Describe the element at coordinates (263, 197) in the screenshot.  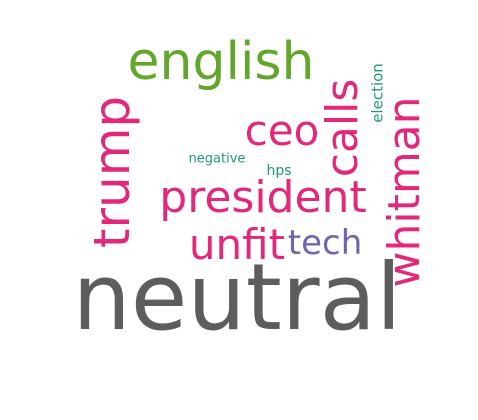
I see `word-president: president` at that location.